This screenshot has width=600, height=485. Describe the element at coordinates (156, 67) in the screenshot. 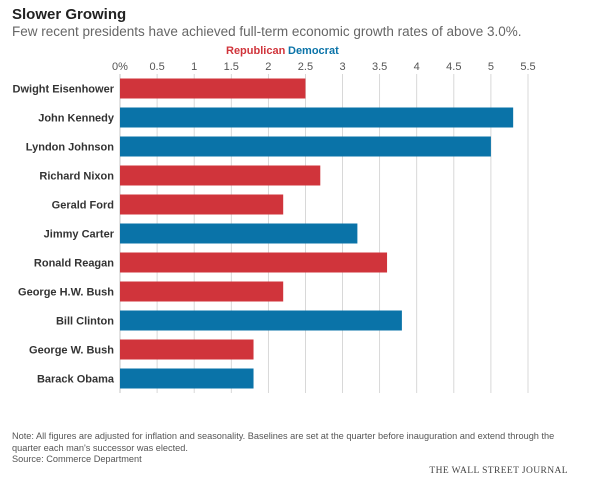

I see `x-tick-label: 0.5` at that location.